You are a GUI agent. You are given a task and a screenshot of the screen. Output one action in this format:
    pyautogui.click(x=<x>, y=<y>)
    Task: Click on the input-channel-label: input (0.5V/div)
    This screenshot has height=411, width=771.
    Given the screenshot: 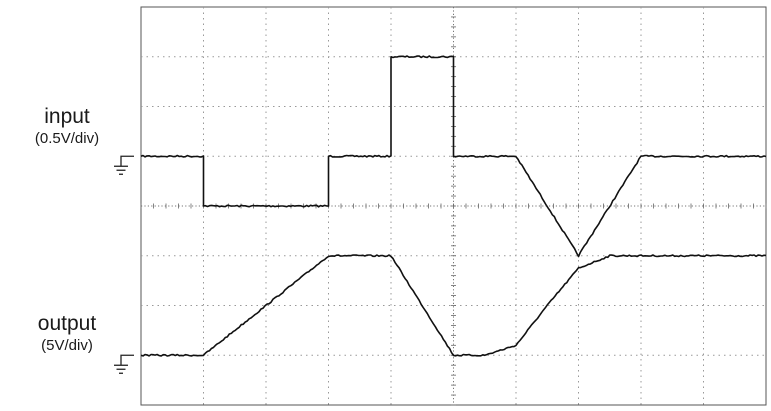 What is the action you would take?
    pyautogui.click(x=68, y=127)
    